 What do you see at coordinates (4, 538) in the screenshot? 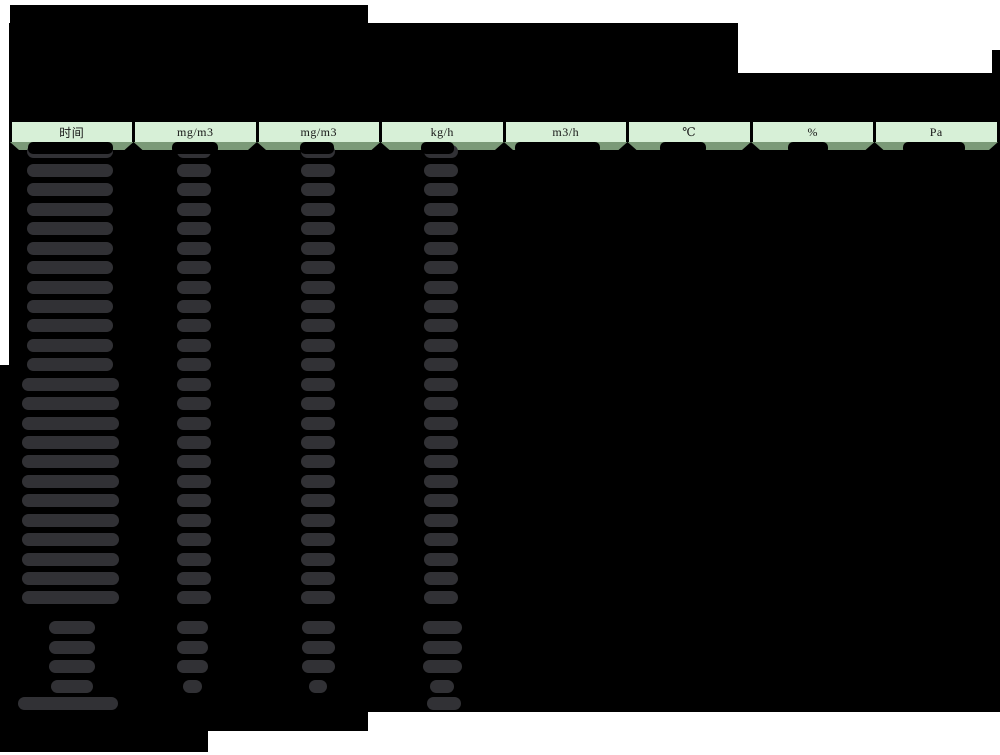
I see `left-margin-fill` at bounding box center [4, 538].